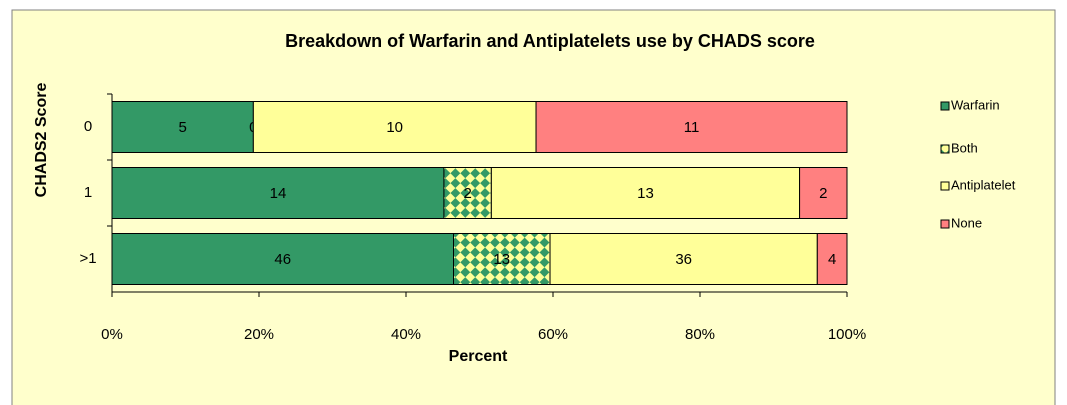 This screenshot has width=1067, height=405. I want to click on data-label: 11, so click(692, 127).